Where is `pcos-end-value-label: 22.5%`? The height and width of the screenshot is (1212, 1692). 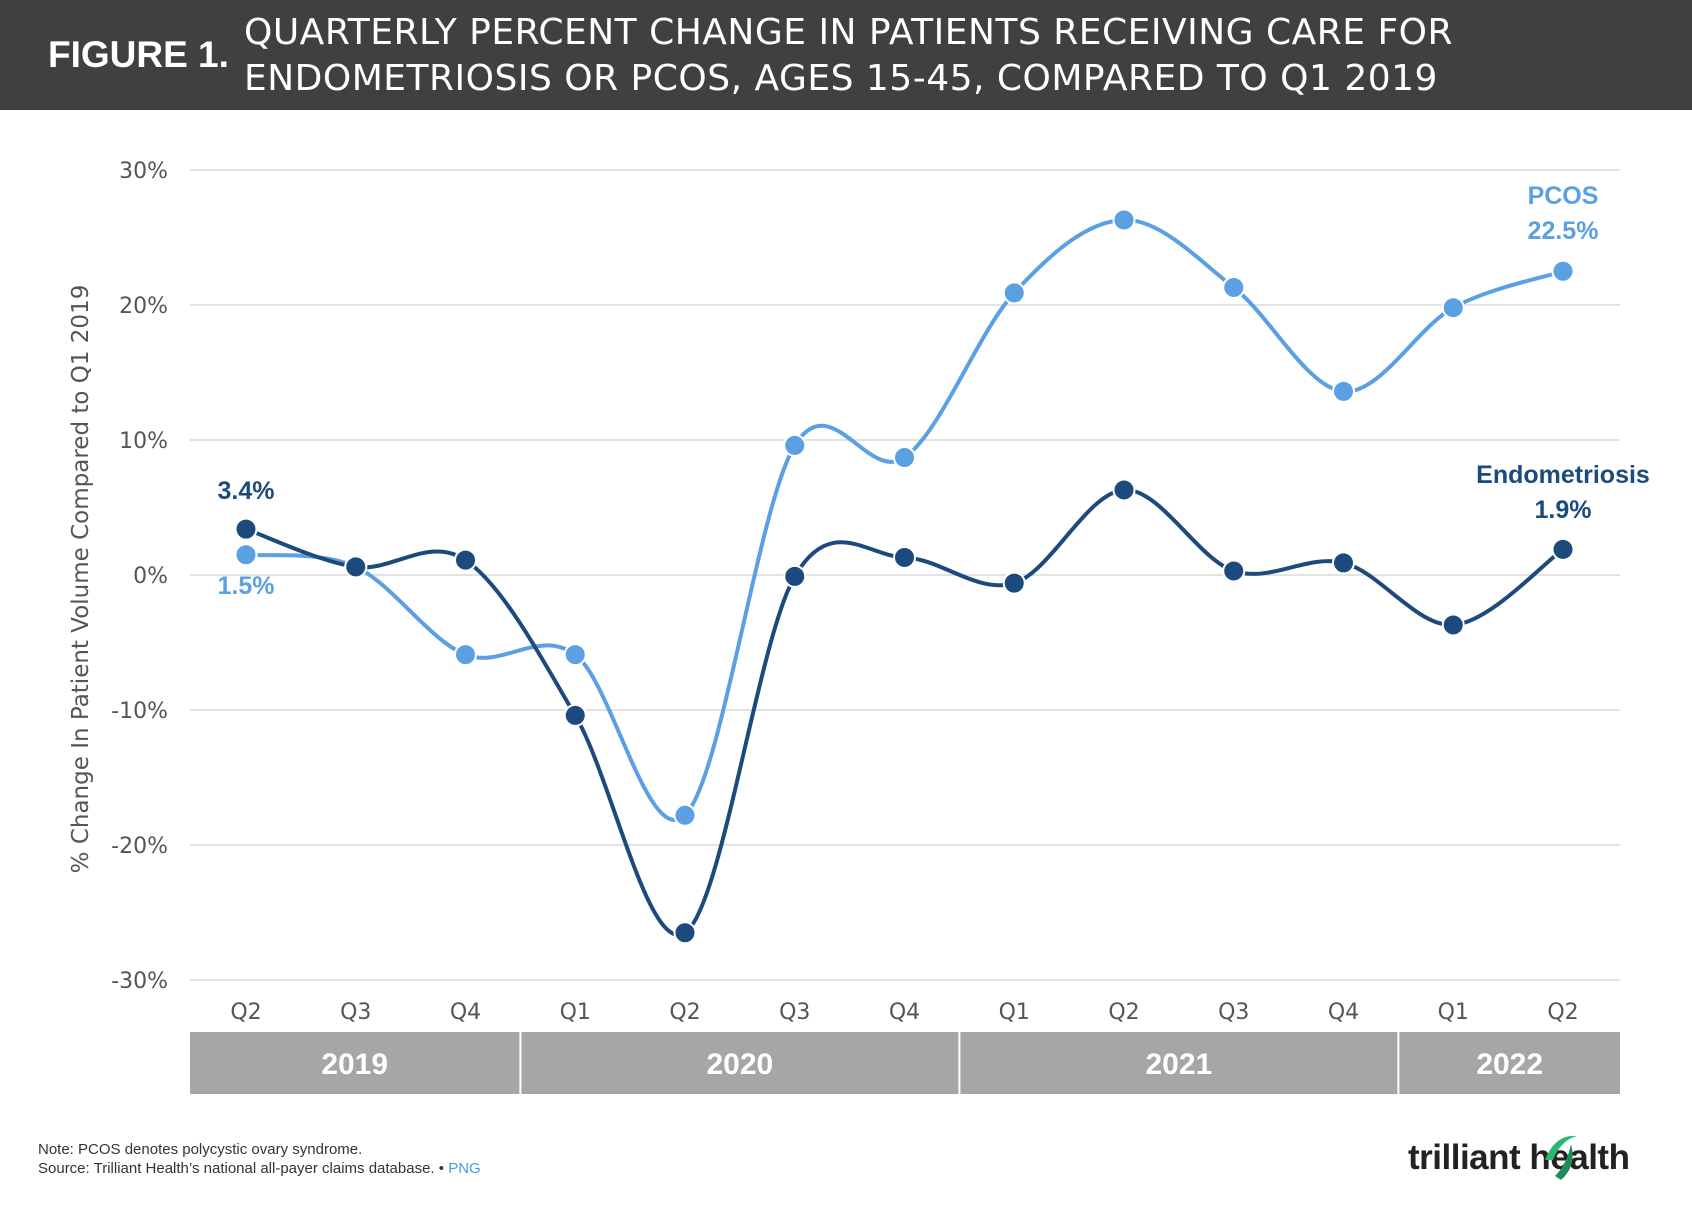
pcos-end-value-label: 22.5% is located at coordinates (1563, 231).